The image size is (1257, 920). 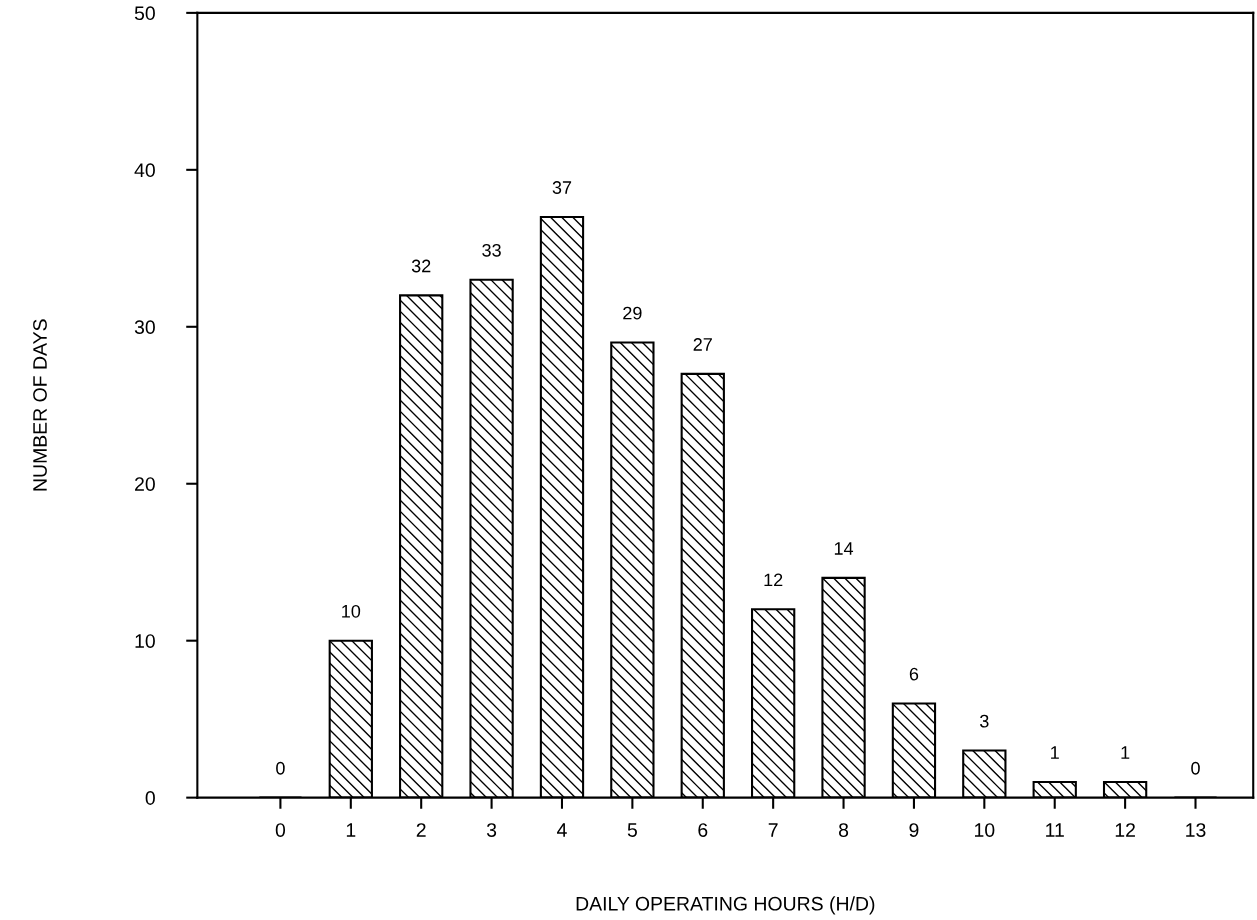 I want to click on x-tick-label: 10, so click(x=985, y=830).